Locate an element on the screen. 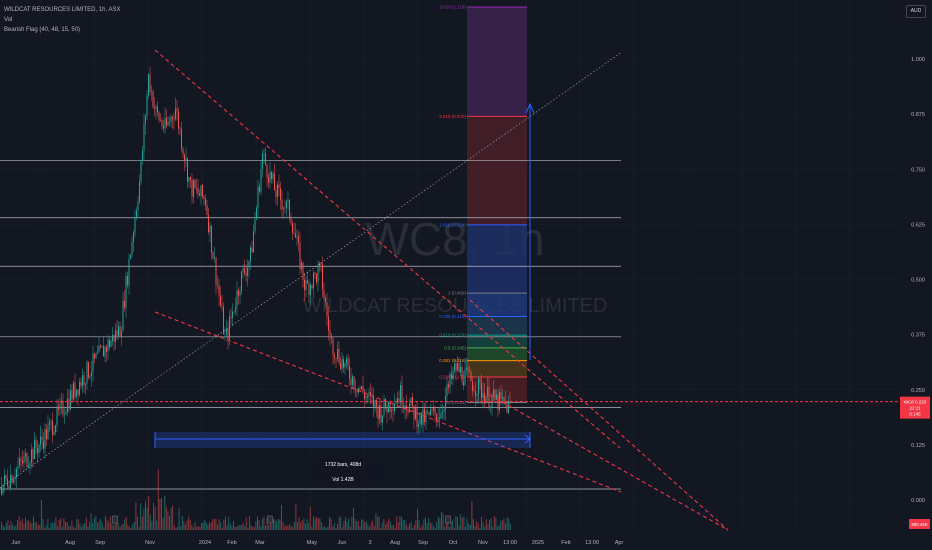 The width and height of the screenshot is (932, 550). x-tick-label: Aug is located at coordinates (70, 543).